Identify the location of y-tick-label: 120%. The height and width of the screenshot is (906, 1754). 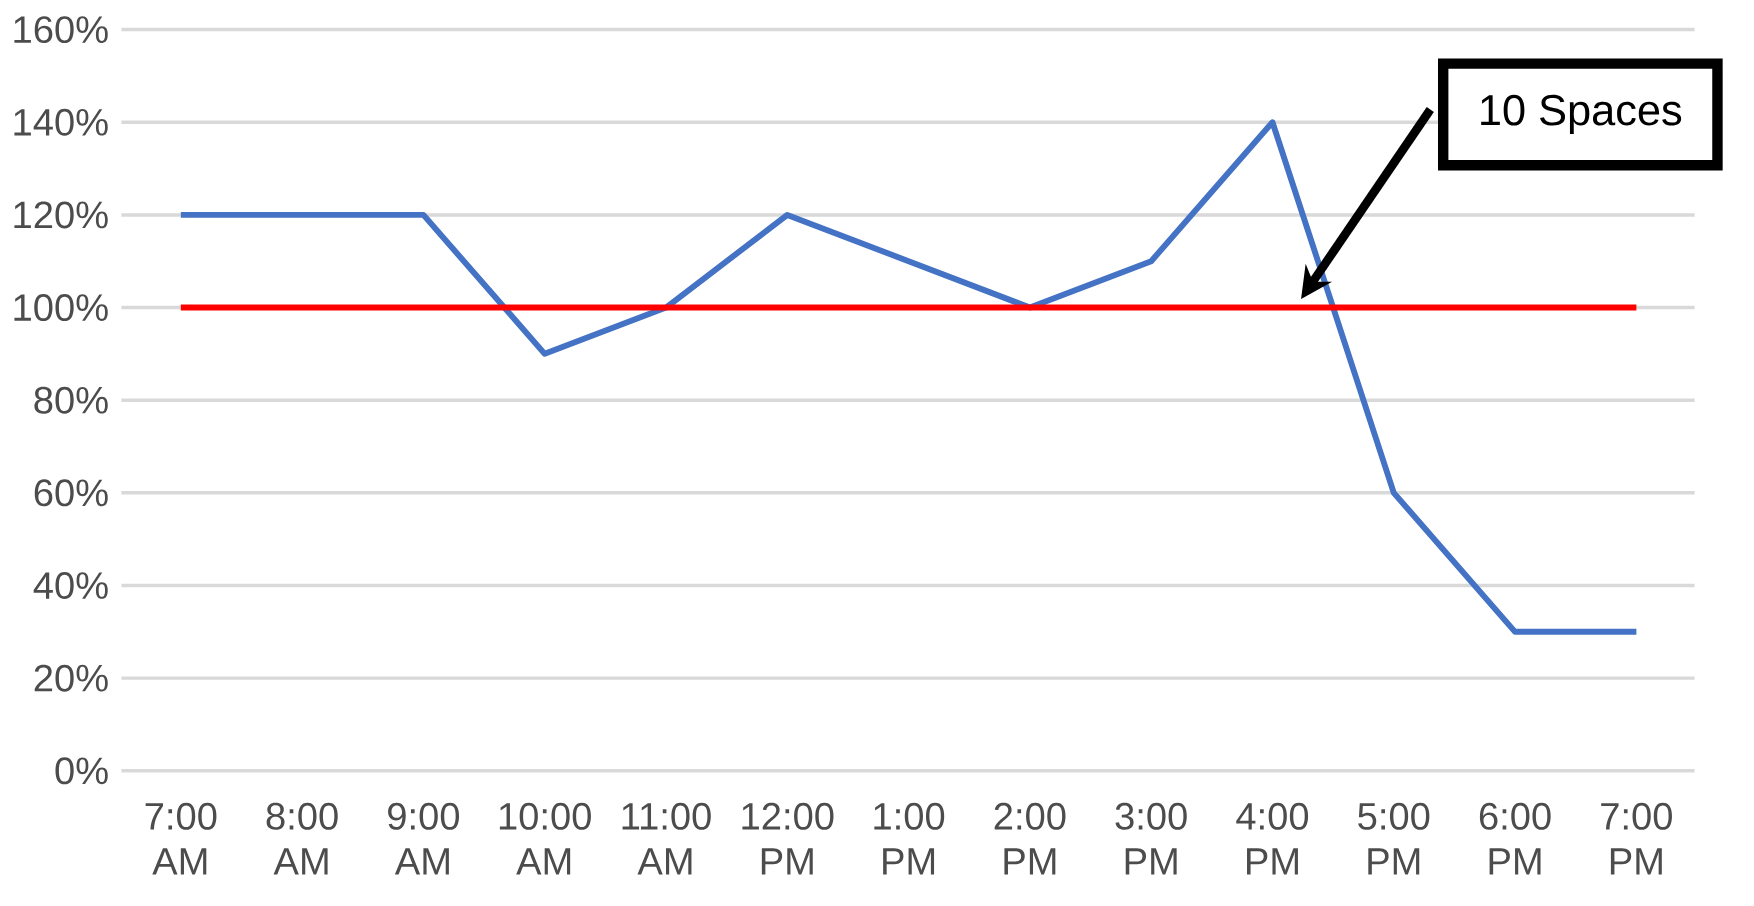
(61, 215).